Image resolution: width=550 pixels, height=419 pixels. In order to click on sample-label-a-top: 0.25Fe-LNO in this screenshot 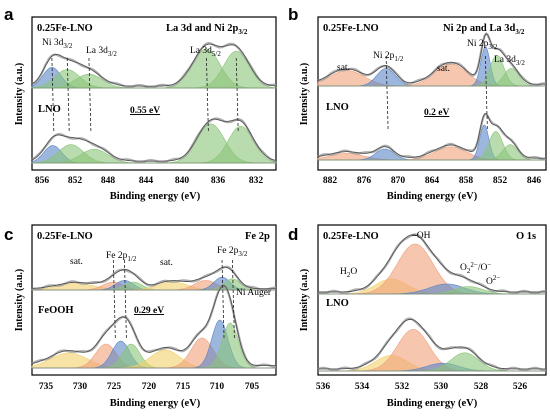, I will do `click(65, 28)`.